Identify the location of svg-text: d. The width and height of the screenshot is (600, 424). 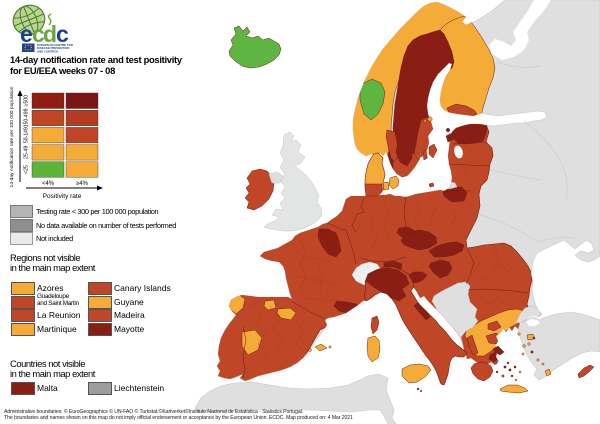
(49, 34).